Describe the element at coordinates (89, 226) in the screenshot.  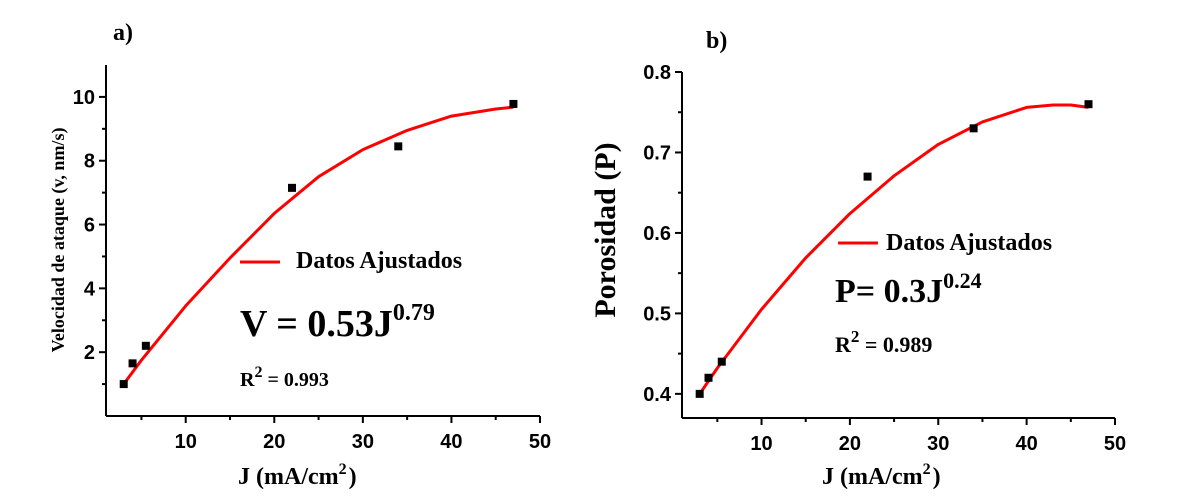
I see `panel-a-y-tick-label: 6` at that location.